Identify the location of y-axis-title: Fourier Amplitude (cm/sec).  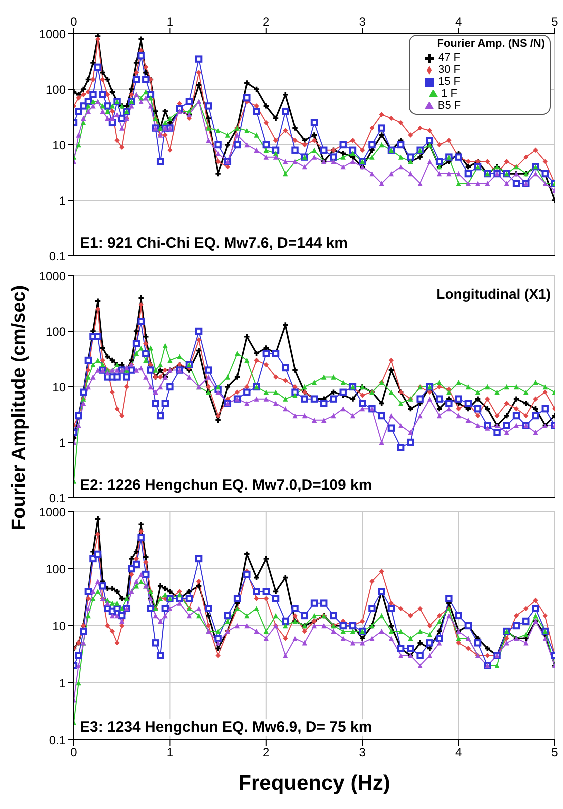
(20, 408).